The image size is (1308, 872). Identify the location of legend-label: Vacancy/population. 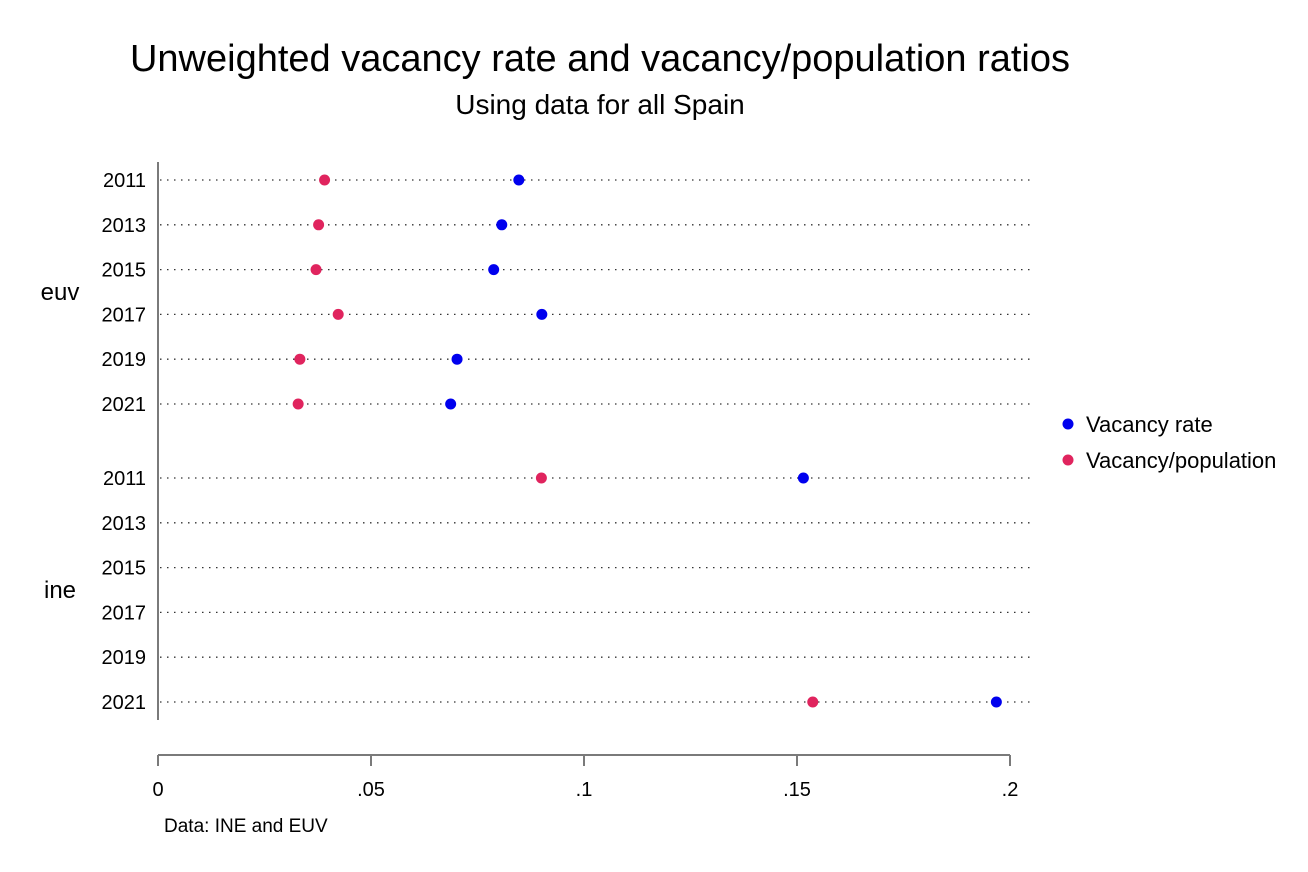
(1181, 460).